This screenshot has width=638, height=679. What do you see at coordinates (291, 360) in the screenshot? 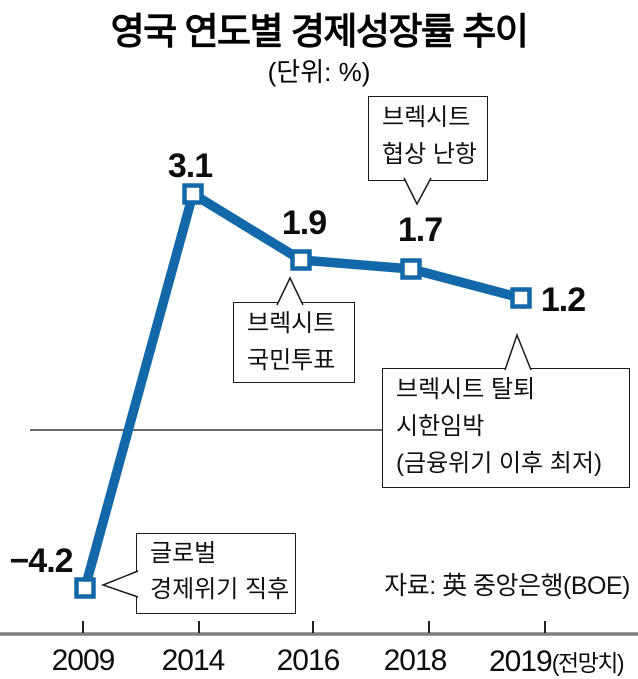
I see `annotation-line: 국민투표` at bounding box center [291, 360].